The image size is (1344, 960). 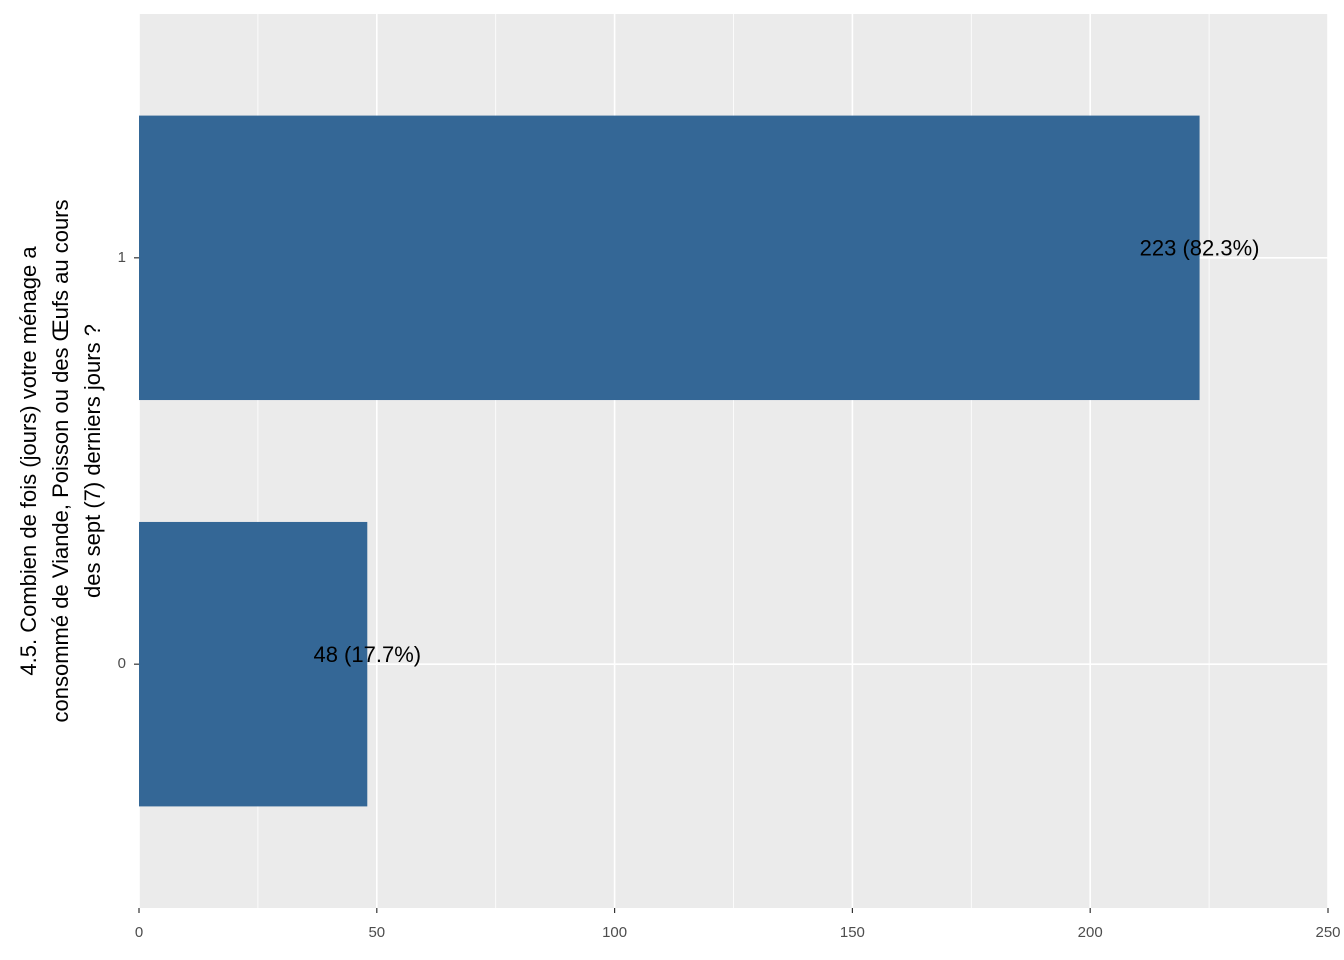 What do you see at coordinates (367, 654) in the screenshot?
I see `value-label: 48 (17.7%)` at bounding box center [367, 654].